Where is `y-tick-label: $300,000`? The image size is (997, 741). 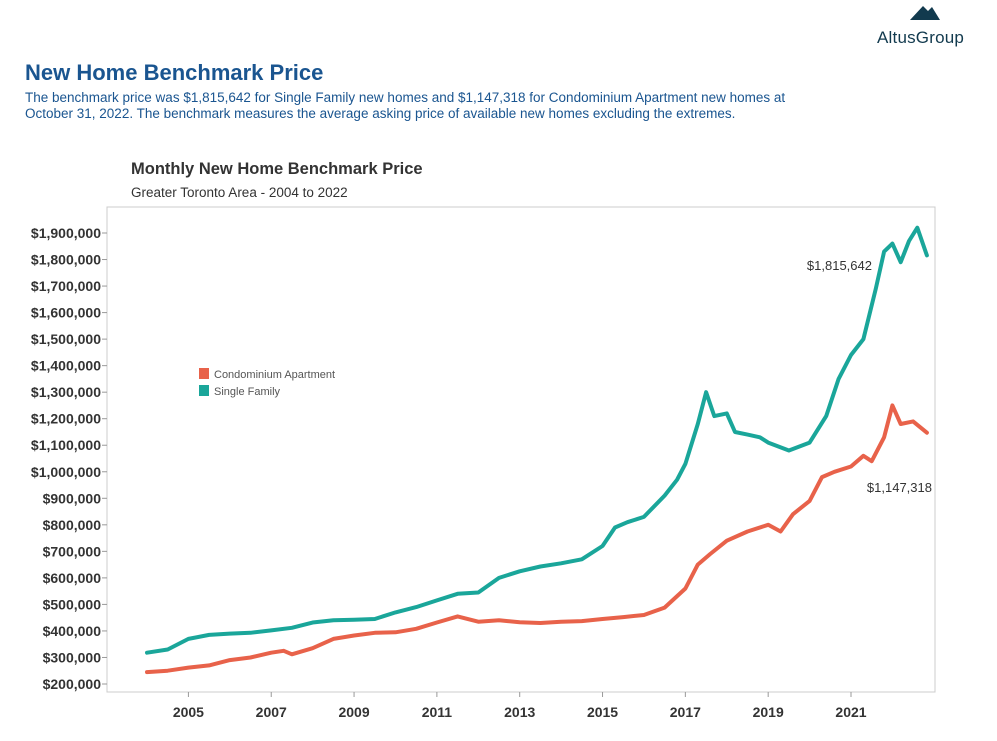
y-tick-label: $300,000 is located at coordinates (72, 657).